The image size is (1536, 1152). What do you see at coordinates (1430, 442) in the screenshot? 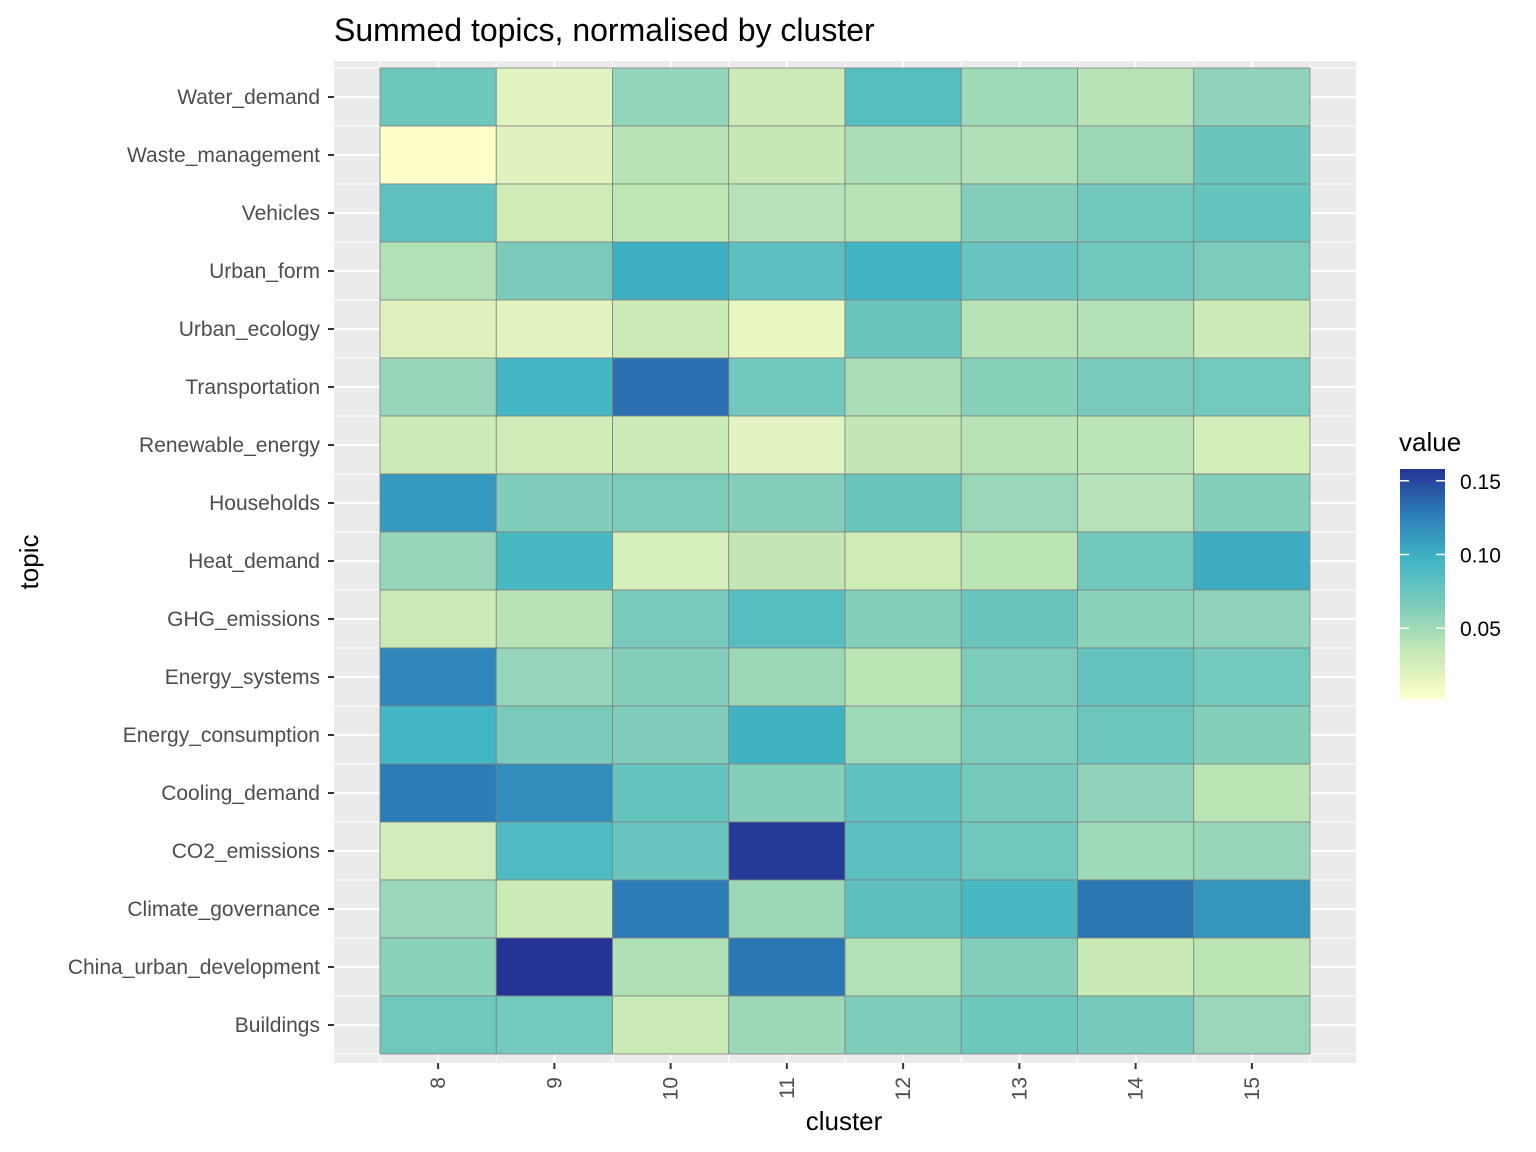
I see `legend-title: value` at bounding box center [1430, 442].